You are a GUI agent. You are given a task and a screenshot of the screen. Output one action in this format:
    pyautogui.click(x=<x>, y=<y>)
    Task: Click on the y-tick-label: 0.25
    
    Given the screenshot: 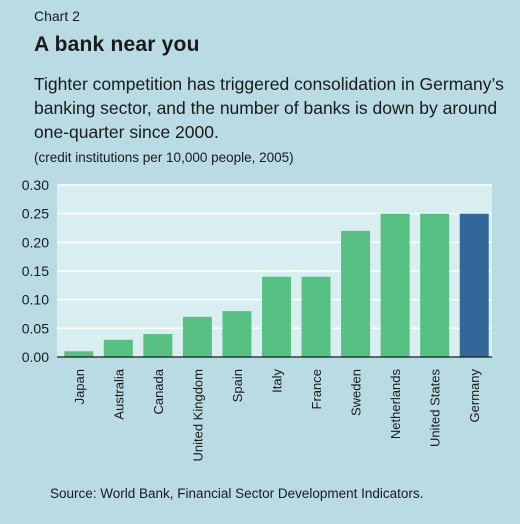 What is the action you would take?
    pyautogui.click(x=35, y=214)
    